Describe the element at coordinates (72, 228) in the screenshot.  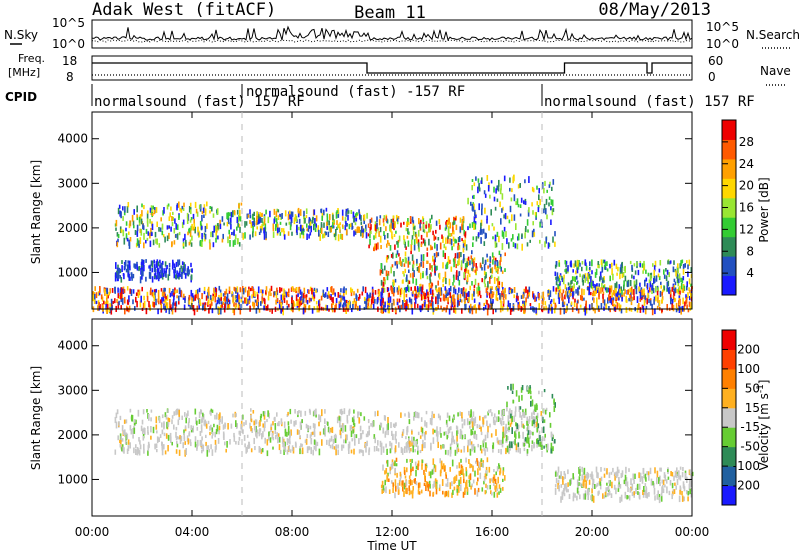
I see `y-tick-label: 2000` at that location.